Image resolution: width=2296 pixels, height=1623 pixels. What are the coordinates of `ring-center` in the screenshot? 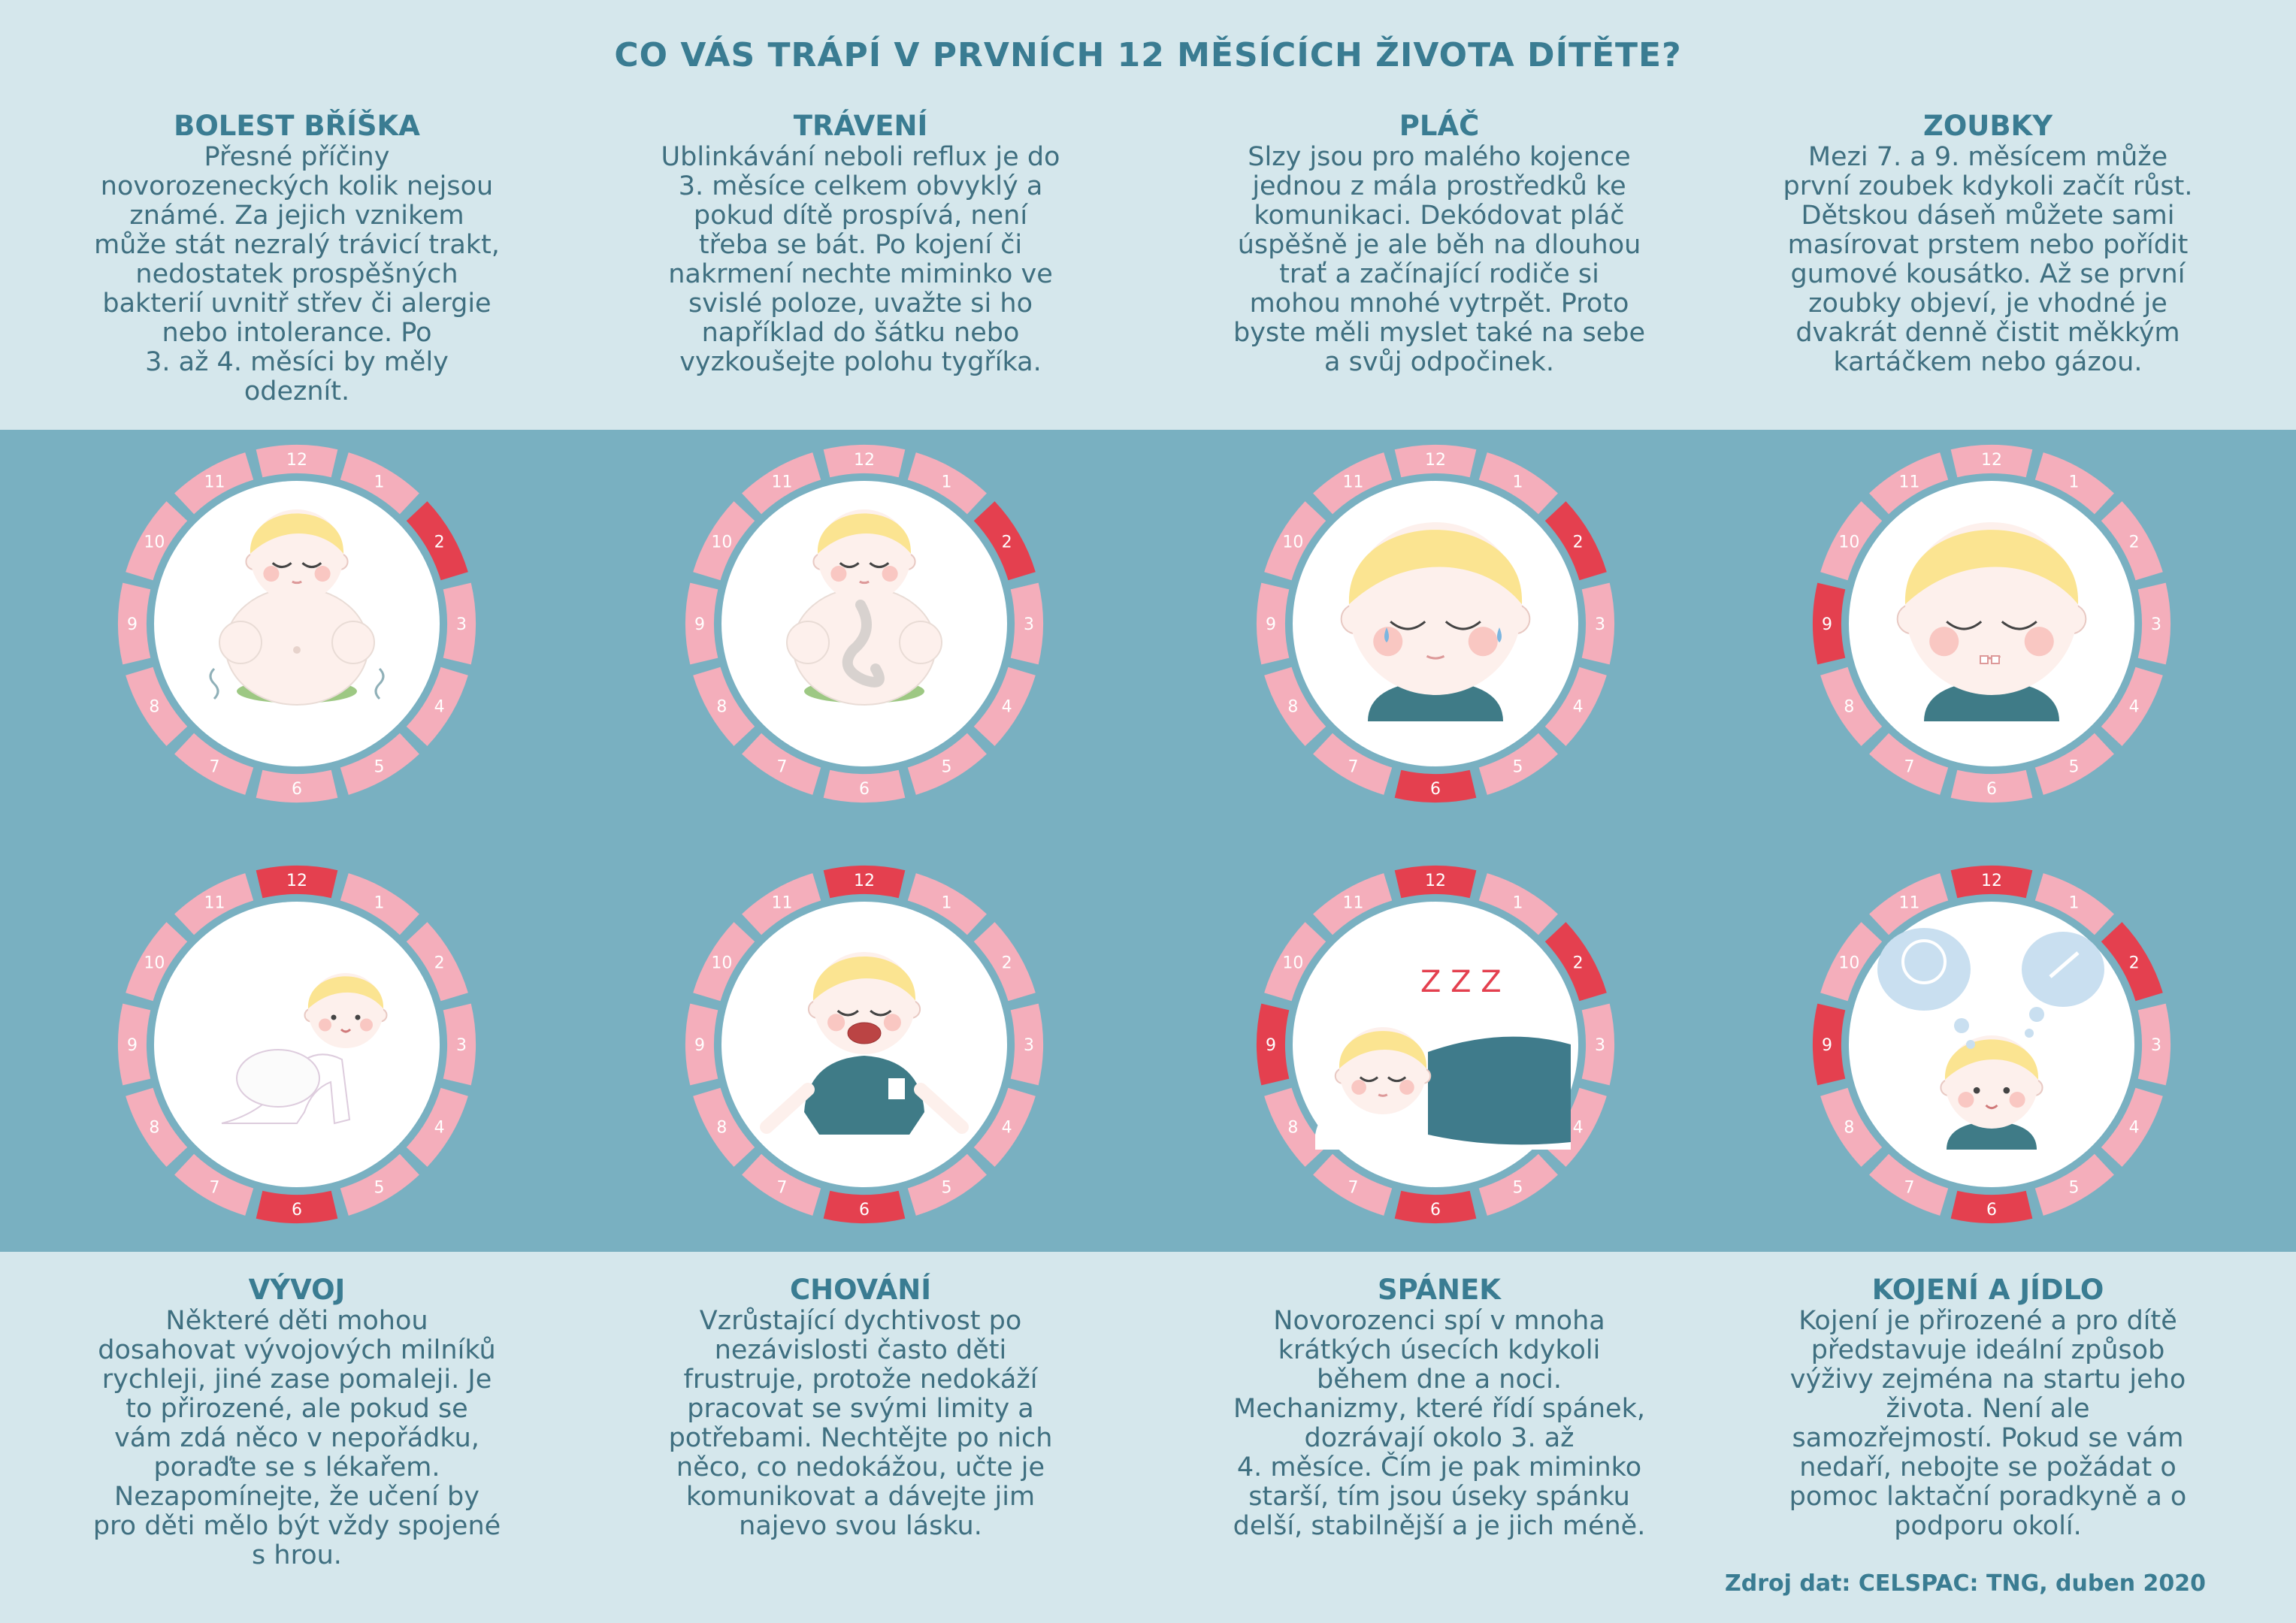 It's located at (297, 1044).